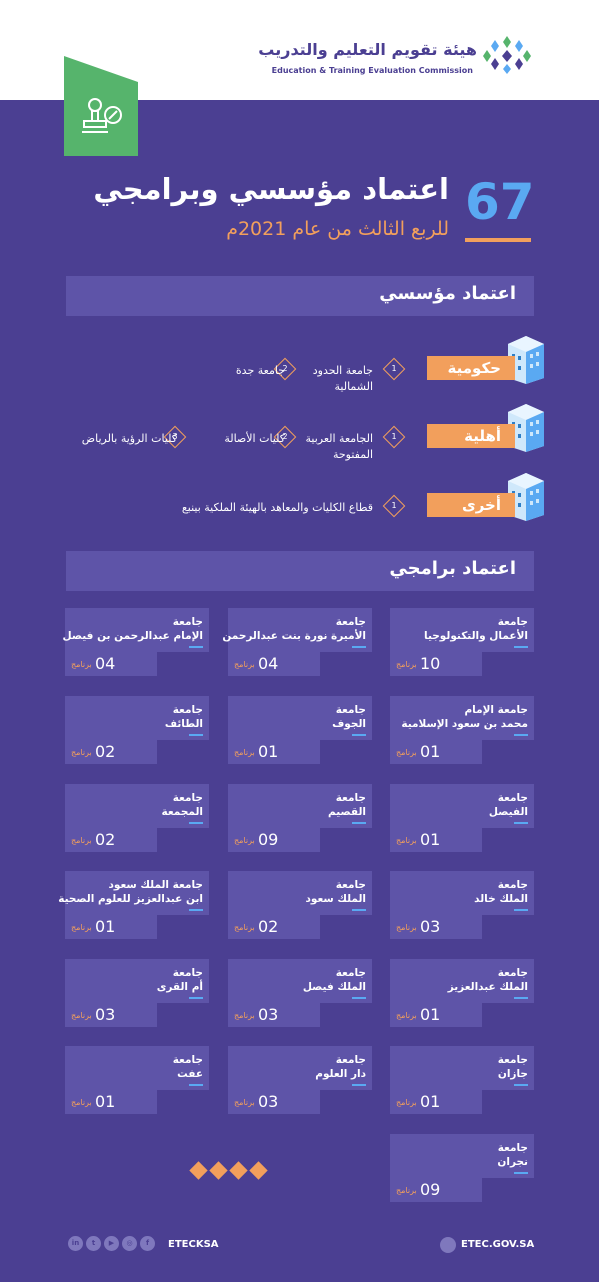  What do you see at coordinates (452, 568) in the screenshot?
I see `programs-heading: اعتماد برامجي` at bounding box center [452, 568].